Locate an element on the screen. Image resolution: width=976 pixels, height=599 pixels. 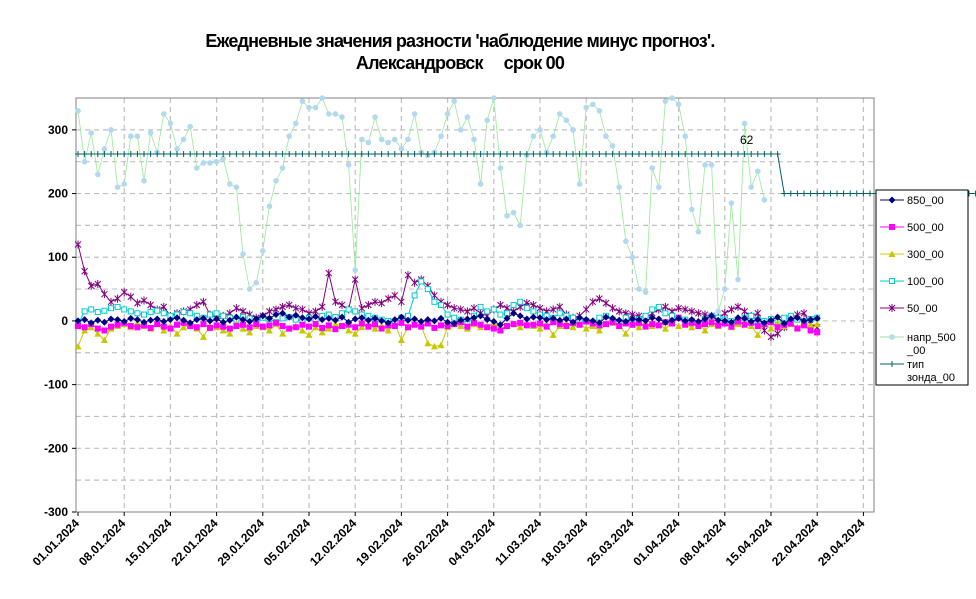
y-axis: -300 -200 -100 0 100 200 300 is located at coordinates (60, 321).